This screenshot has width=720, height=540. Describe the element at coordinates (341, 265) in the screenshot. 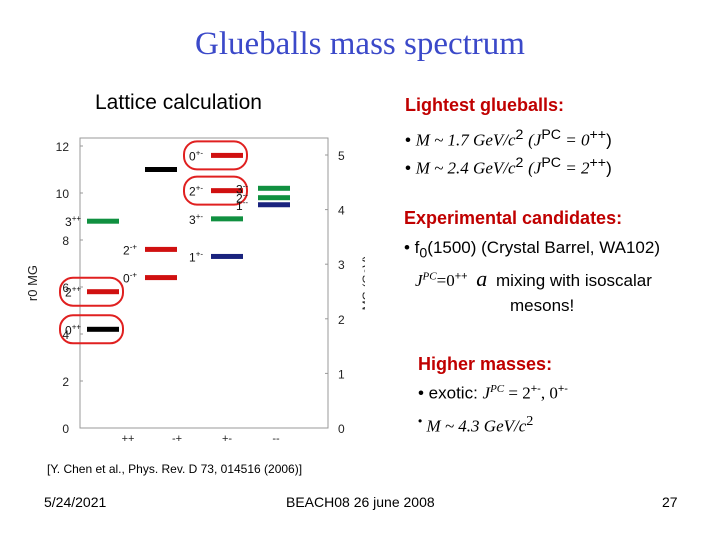

I see `right-tick-label: 3` at that location.